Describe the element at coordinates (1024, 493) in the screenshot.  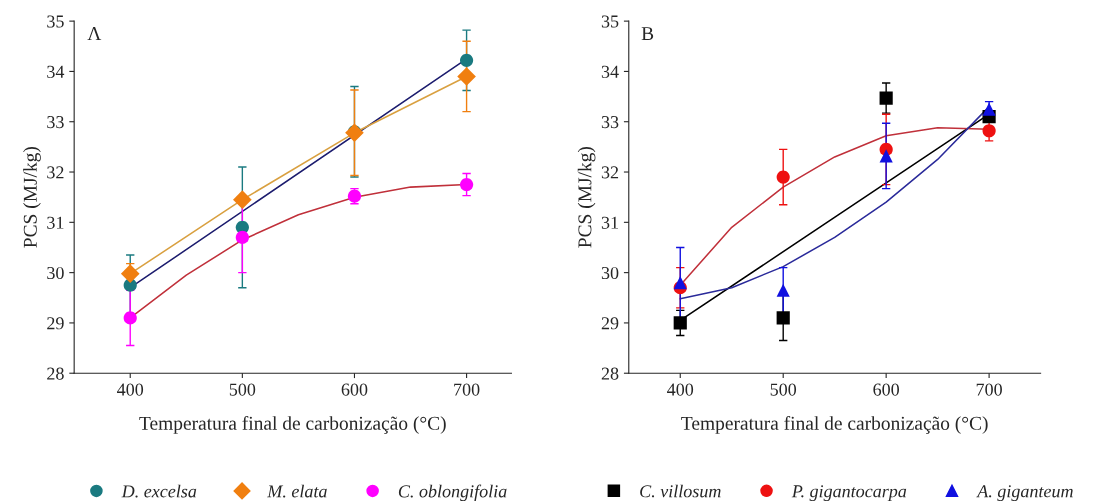
I see `legend-label: A. giganteum` at that location.